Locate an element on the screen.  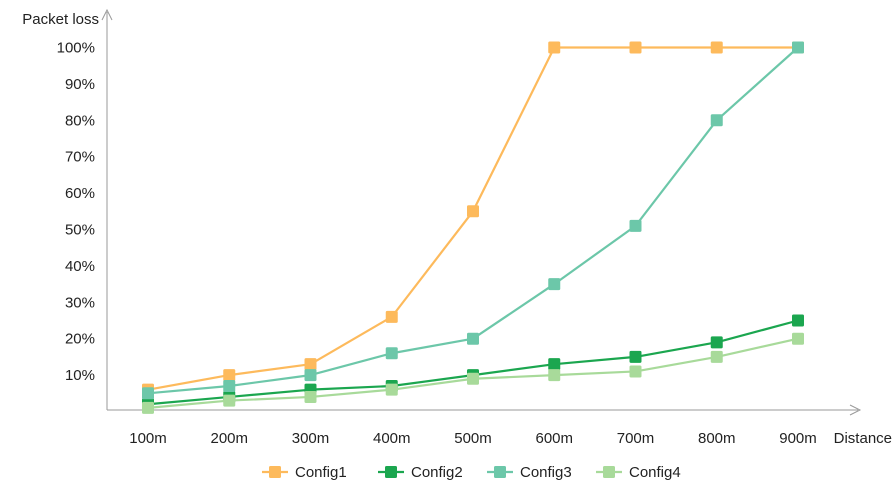
x-tick-label: 400m is located at coordinates (392, 438).